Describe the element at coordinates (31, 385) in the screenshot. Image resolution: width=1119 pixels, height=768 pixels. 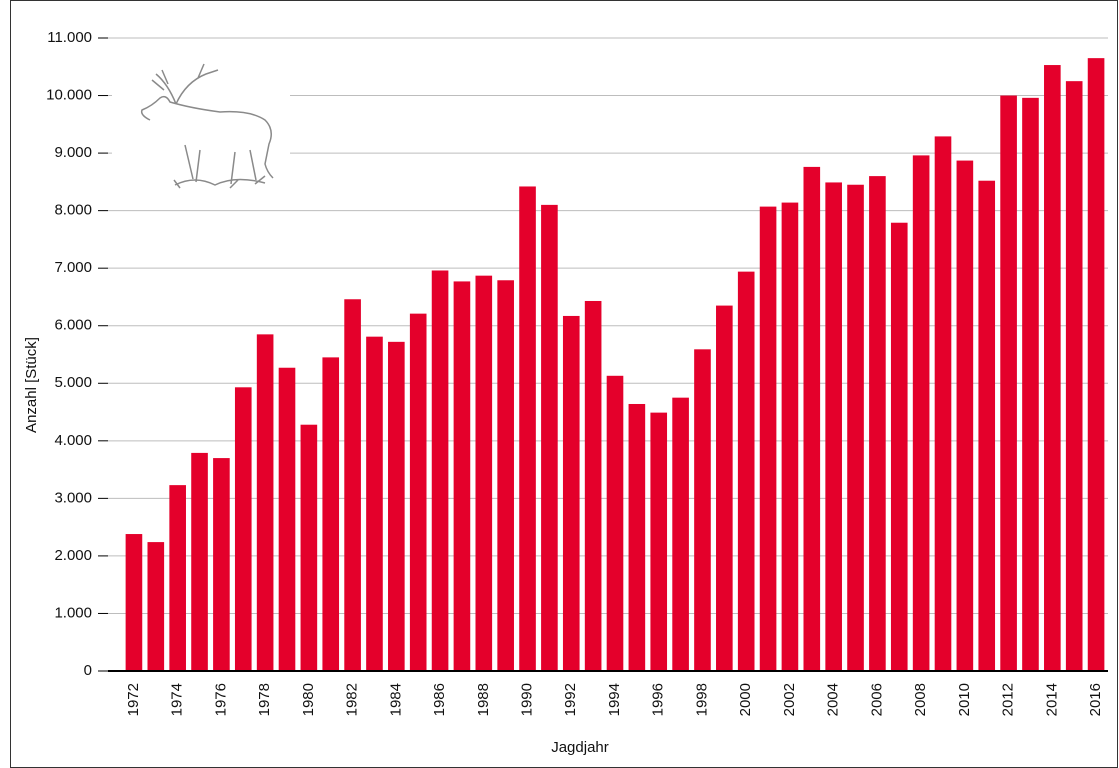
I see `y-axis-title: Anzahl [Stück]` at that location.